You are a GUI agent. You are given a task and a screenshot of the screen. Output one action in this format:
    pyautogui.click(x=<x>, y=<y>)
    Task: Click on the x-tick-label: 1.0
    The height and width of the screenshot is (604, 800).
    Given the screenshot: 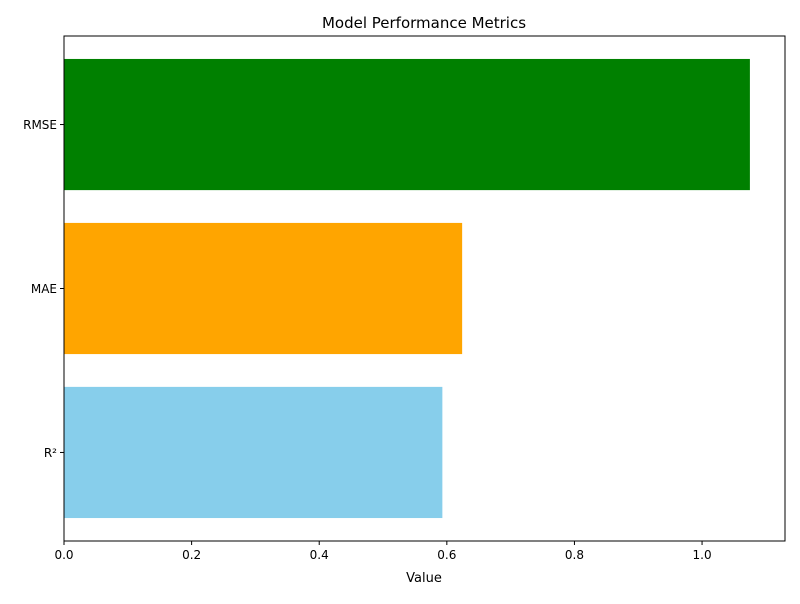 What is the action you would take?
    pyautogui.click(x=702, y=555)
    